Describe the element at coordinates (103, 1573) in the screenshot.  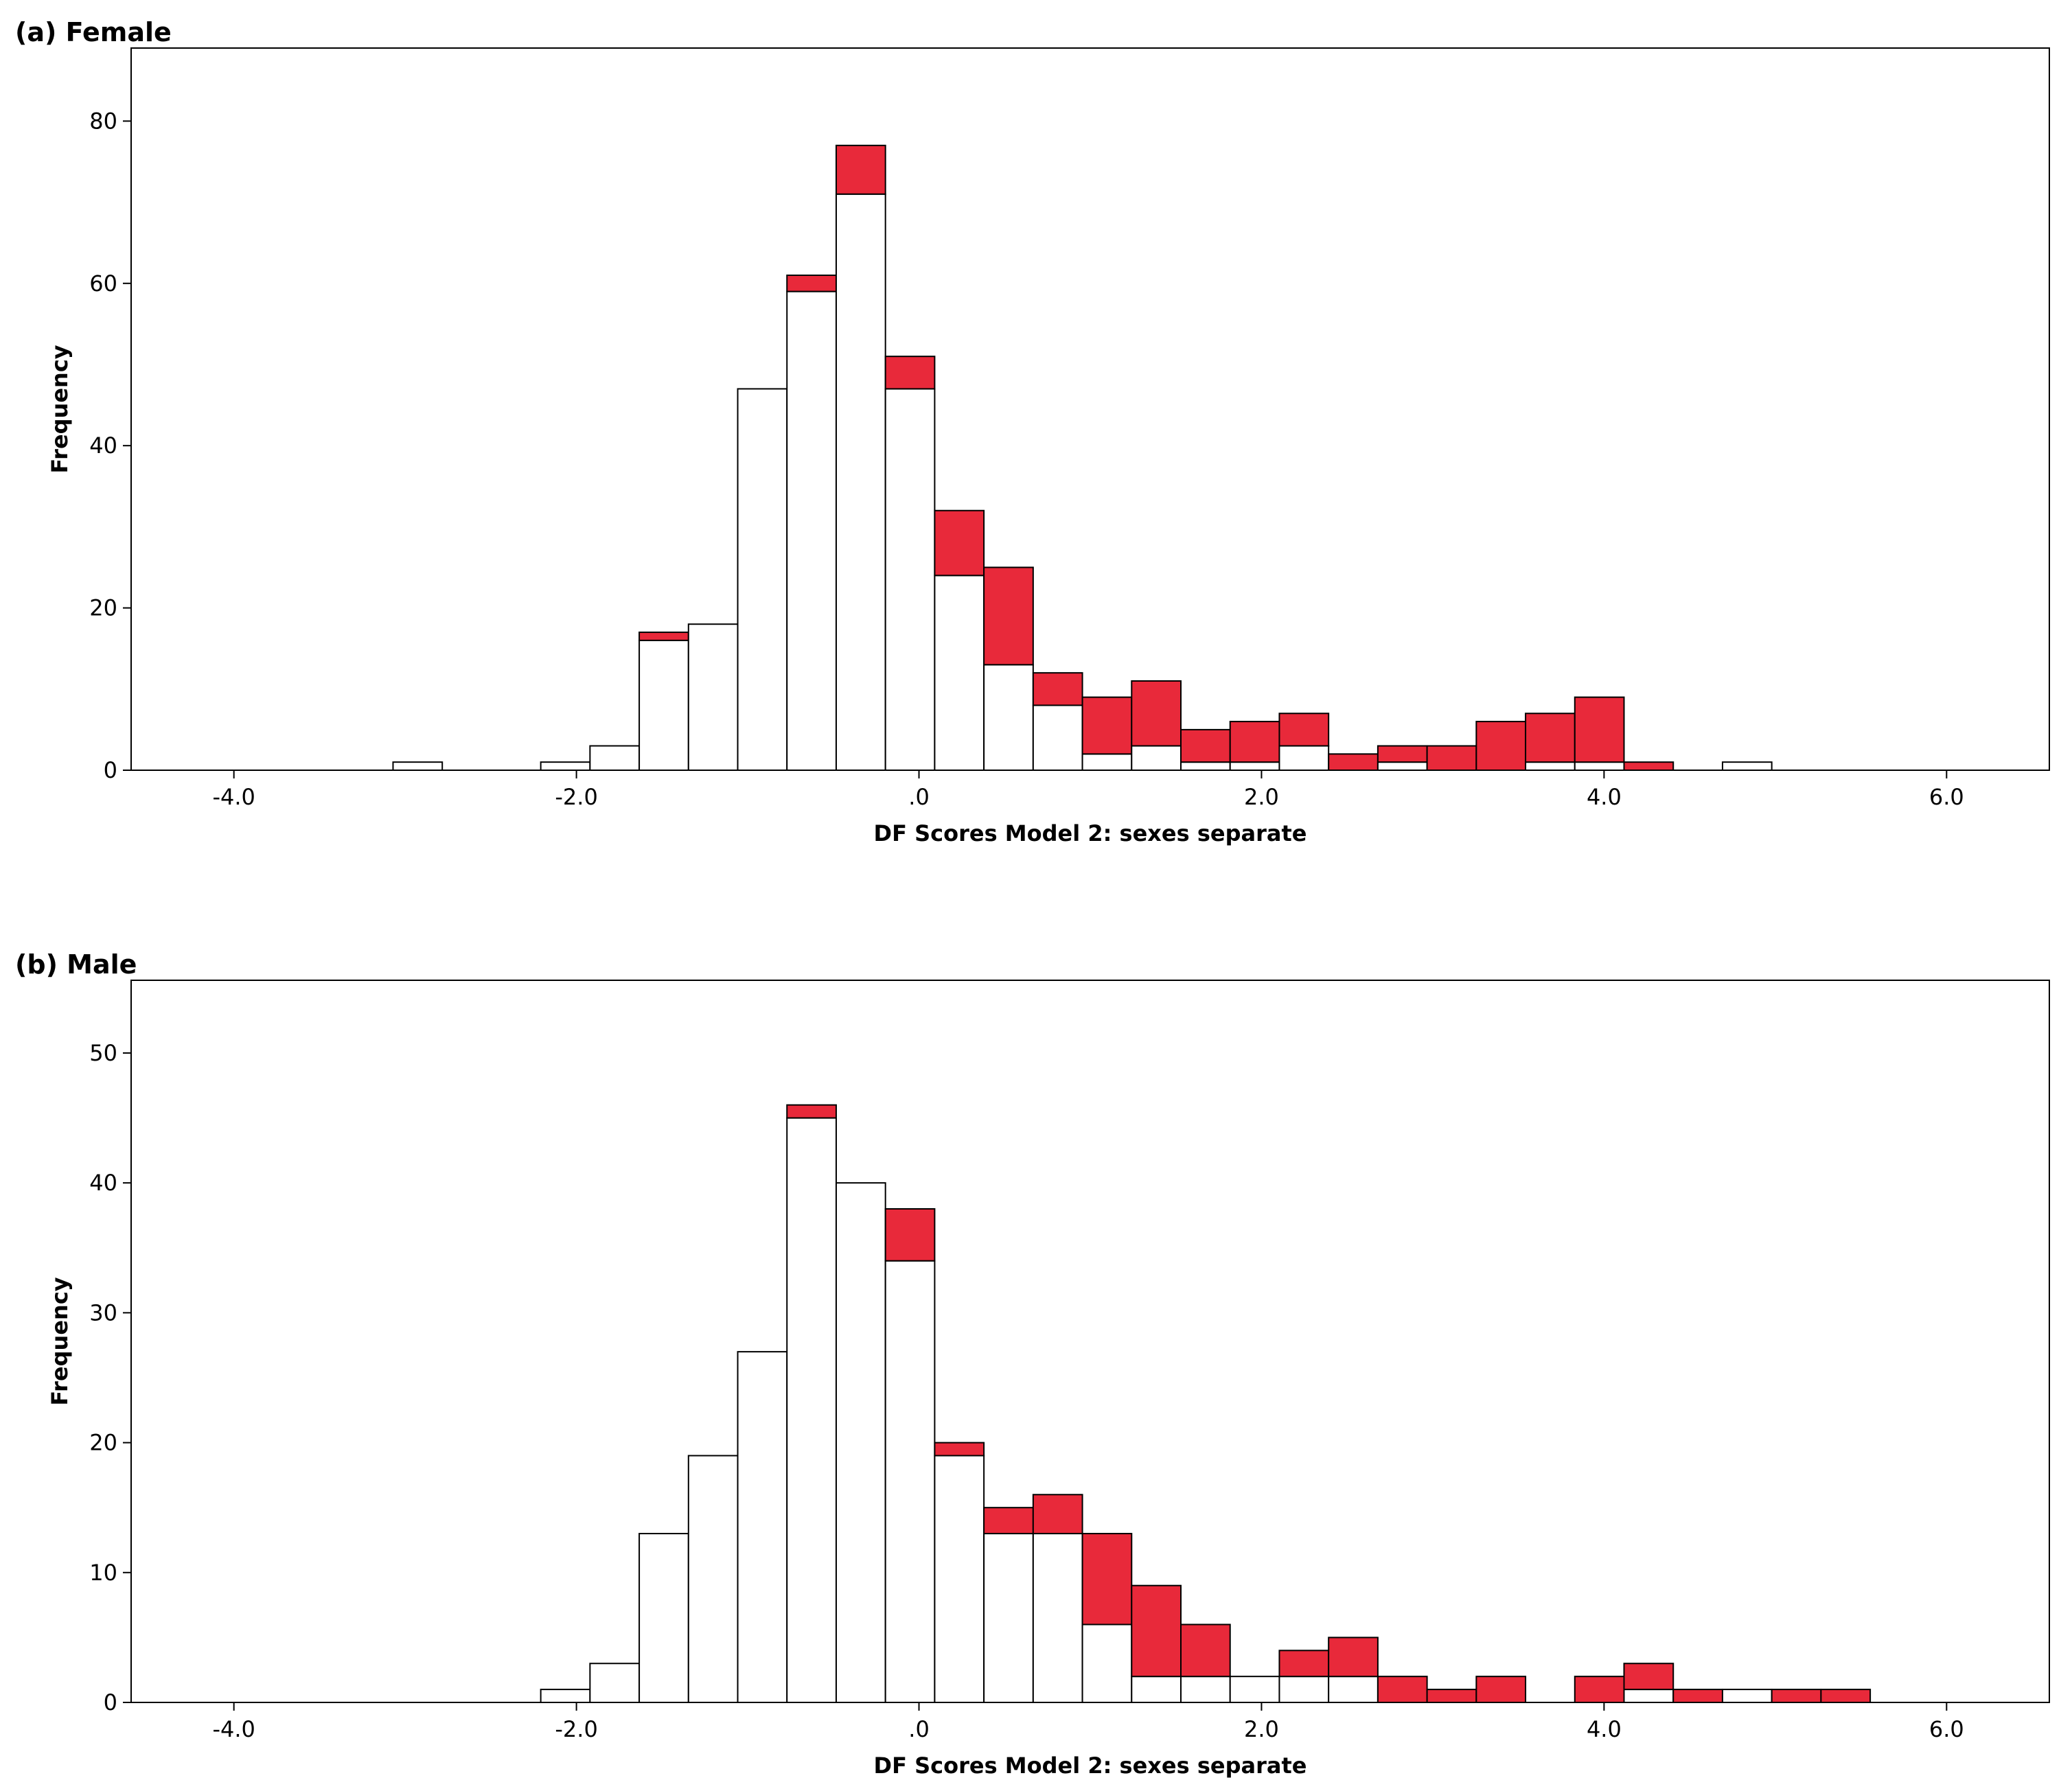
I see `y-tick-label: 10` at that location.